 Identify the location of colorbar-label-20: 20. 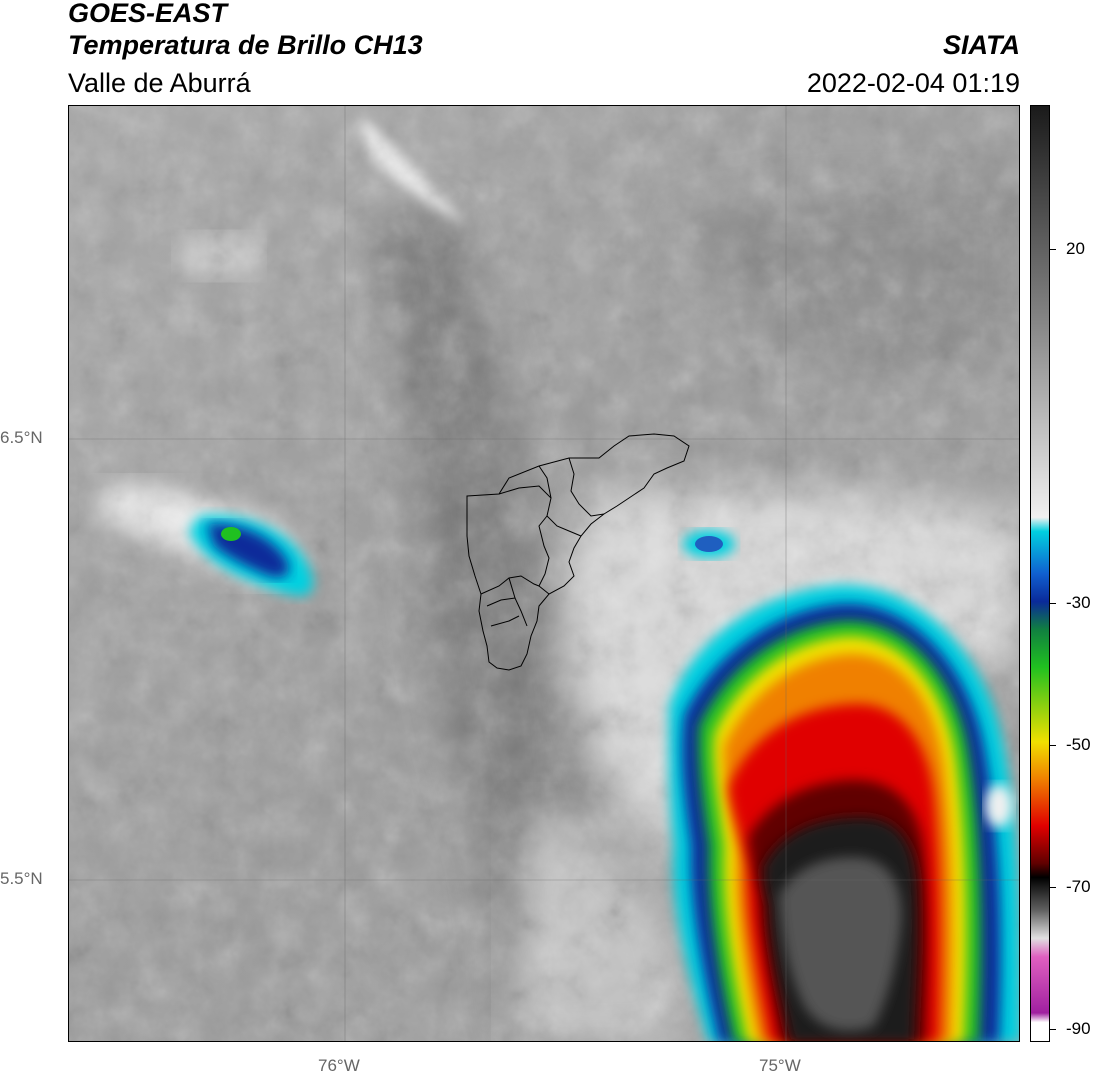
(1075, 248).